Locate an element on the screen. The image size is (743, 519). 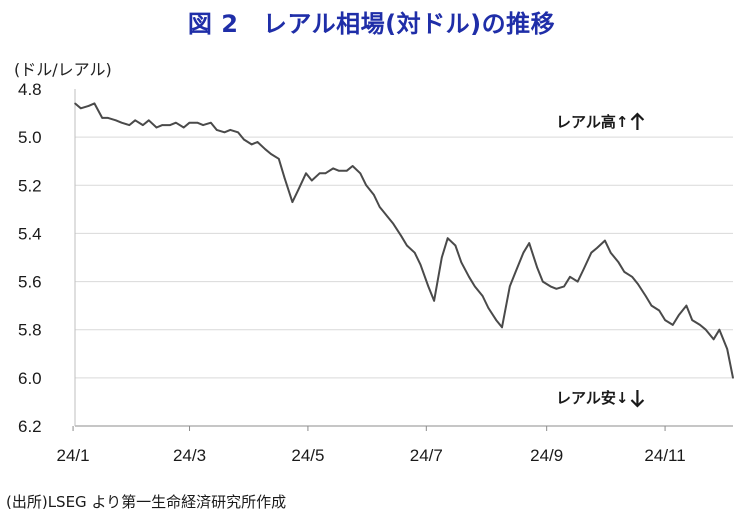
x-tick-label: 24/11 is located at coordinates (664, 455).